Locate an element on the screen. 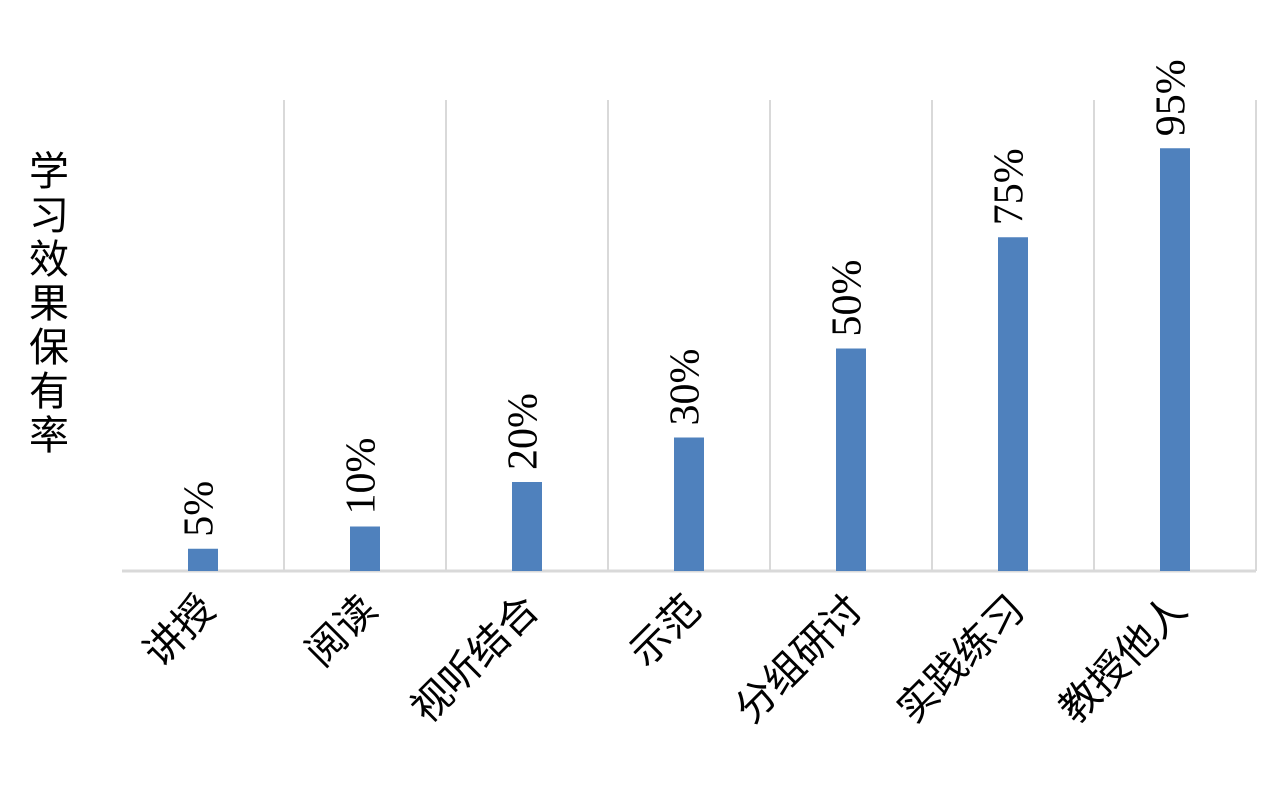 This screenshot has width=1280, height=798. value-label: 30% is located at coordinates (686, 387).